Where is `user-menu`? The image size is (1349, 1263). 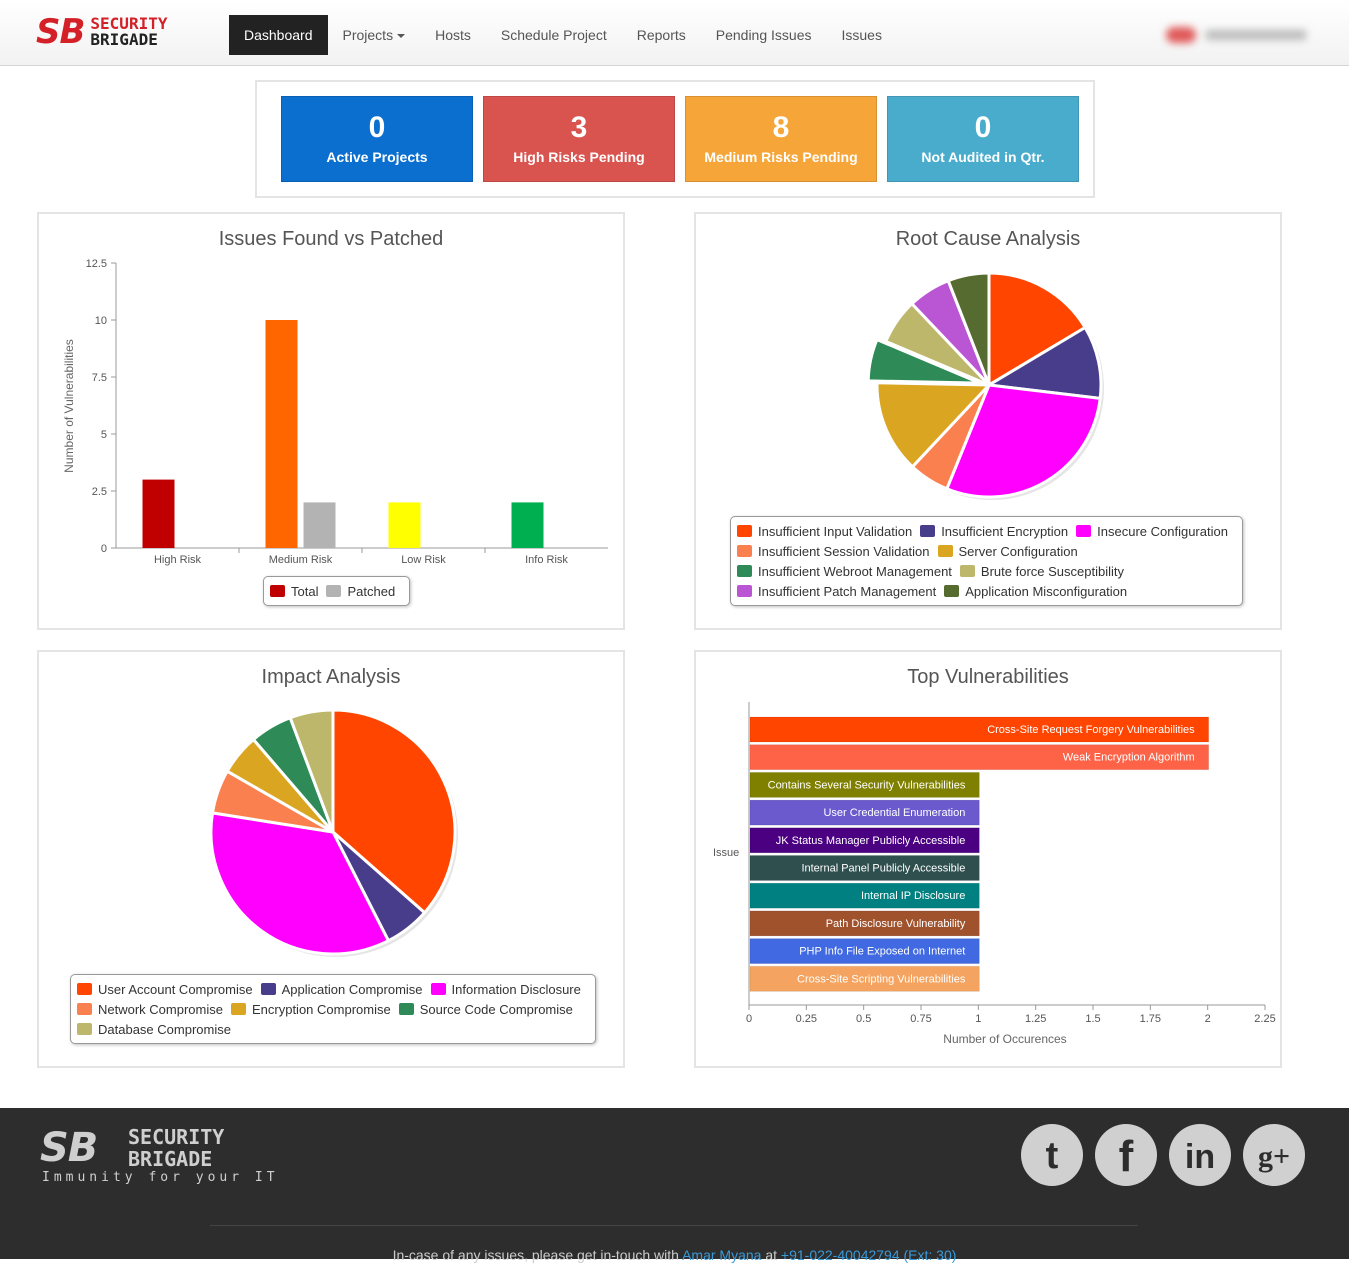 user-menu is located at coordinates (1246, 35).